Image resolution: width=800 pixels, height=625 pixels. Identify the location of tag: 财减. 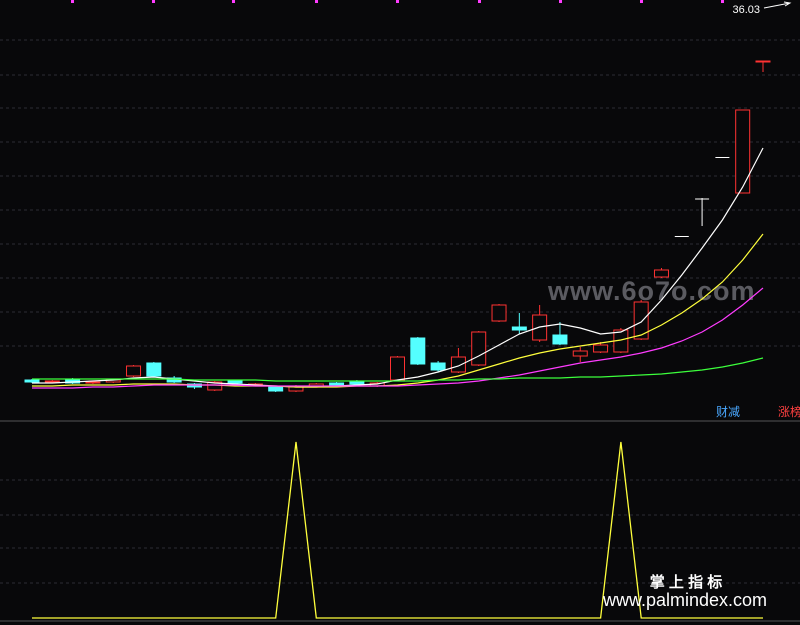
(728, 412).